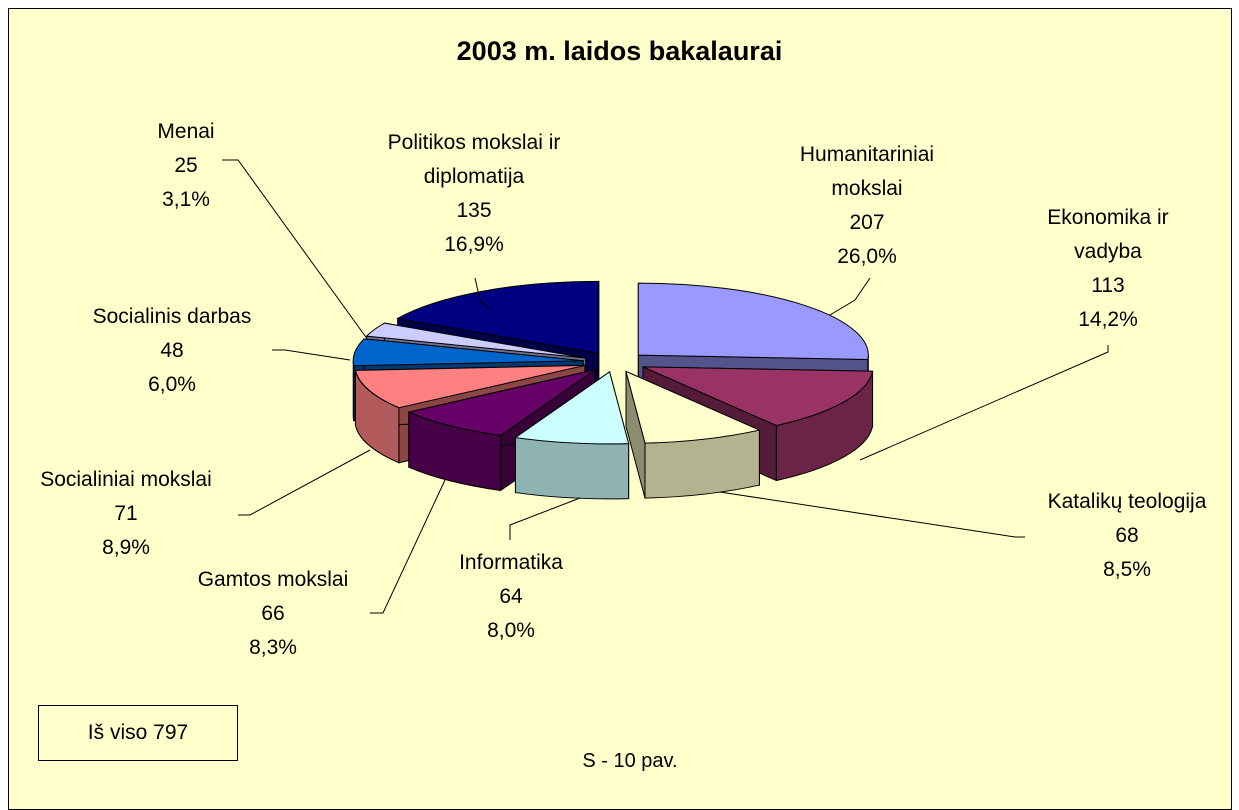 The height and width of the screenshot is (810, 1239). I want to click on total-box: Iš viso 797, so click(138, 733).